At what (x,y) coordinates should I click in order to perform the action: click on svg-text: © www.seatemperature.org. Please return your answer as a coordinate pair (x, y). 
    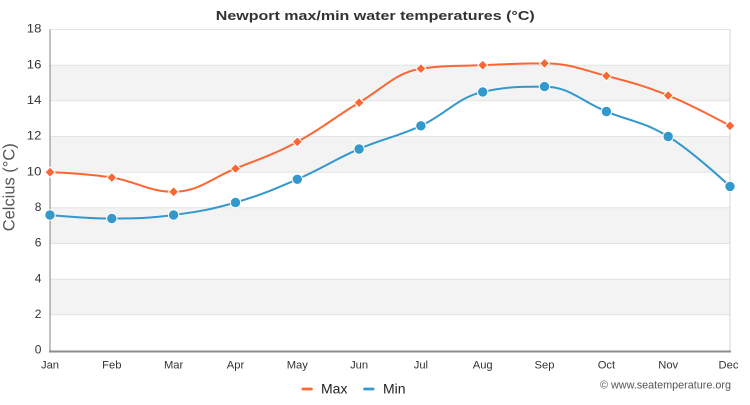
    Looking at the image, I should click on (665, 386).